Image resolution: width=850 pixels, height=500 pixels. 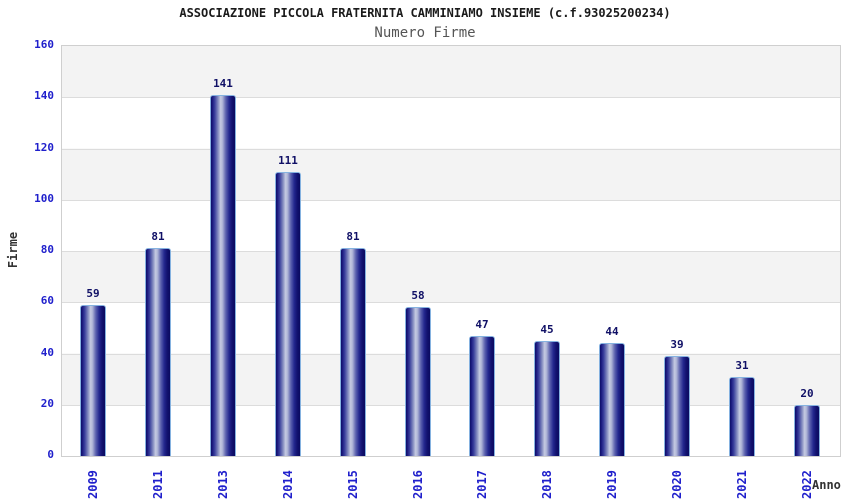 I want to click on bar-value-label: 20, so click(x=807, y=393).